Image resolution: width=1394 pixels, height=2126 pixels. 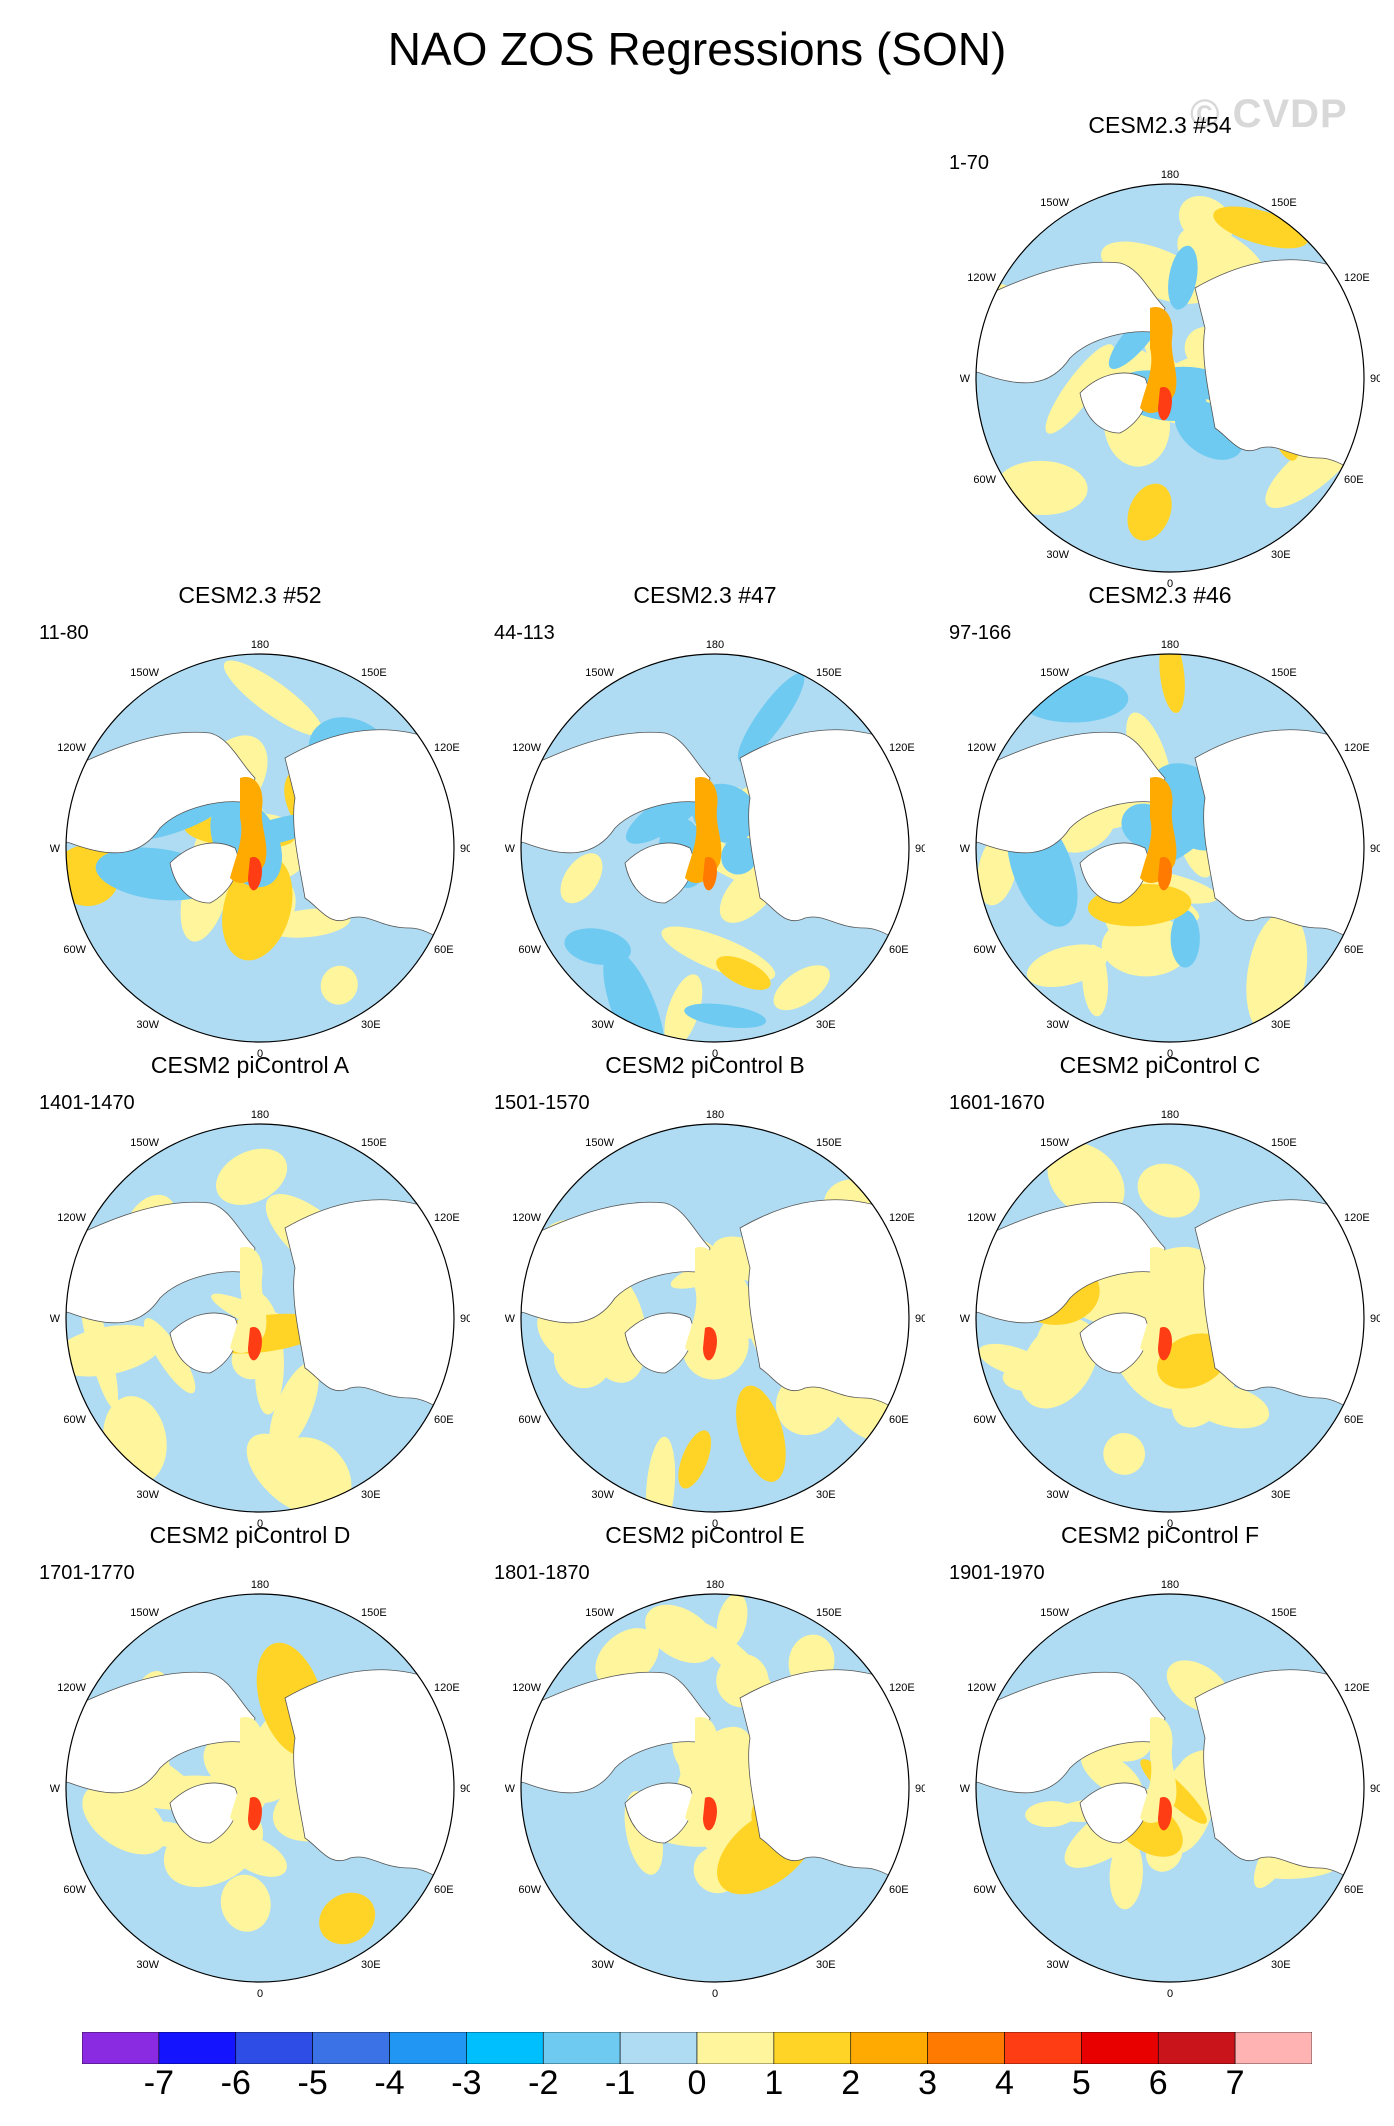 I want to click on colorbar-tick-label: 5, so click(x=1081, y=2083).